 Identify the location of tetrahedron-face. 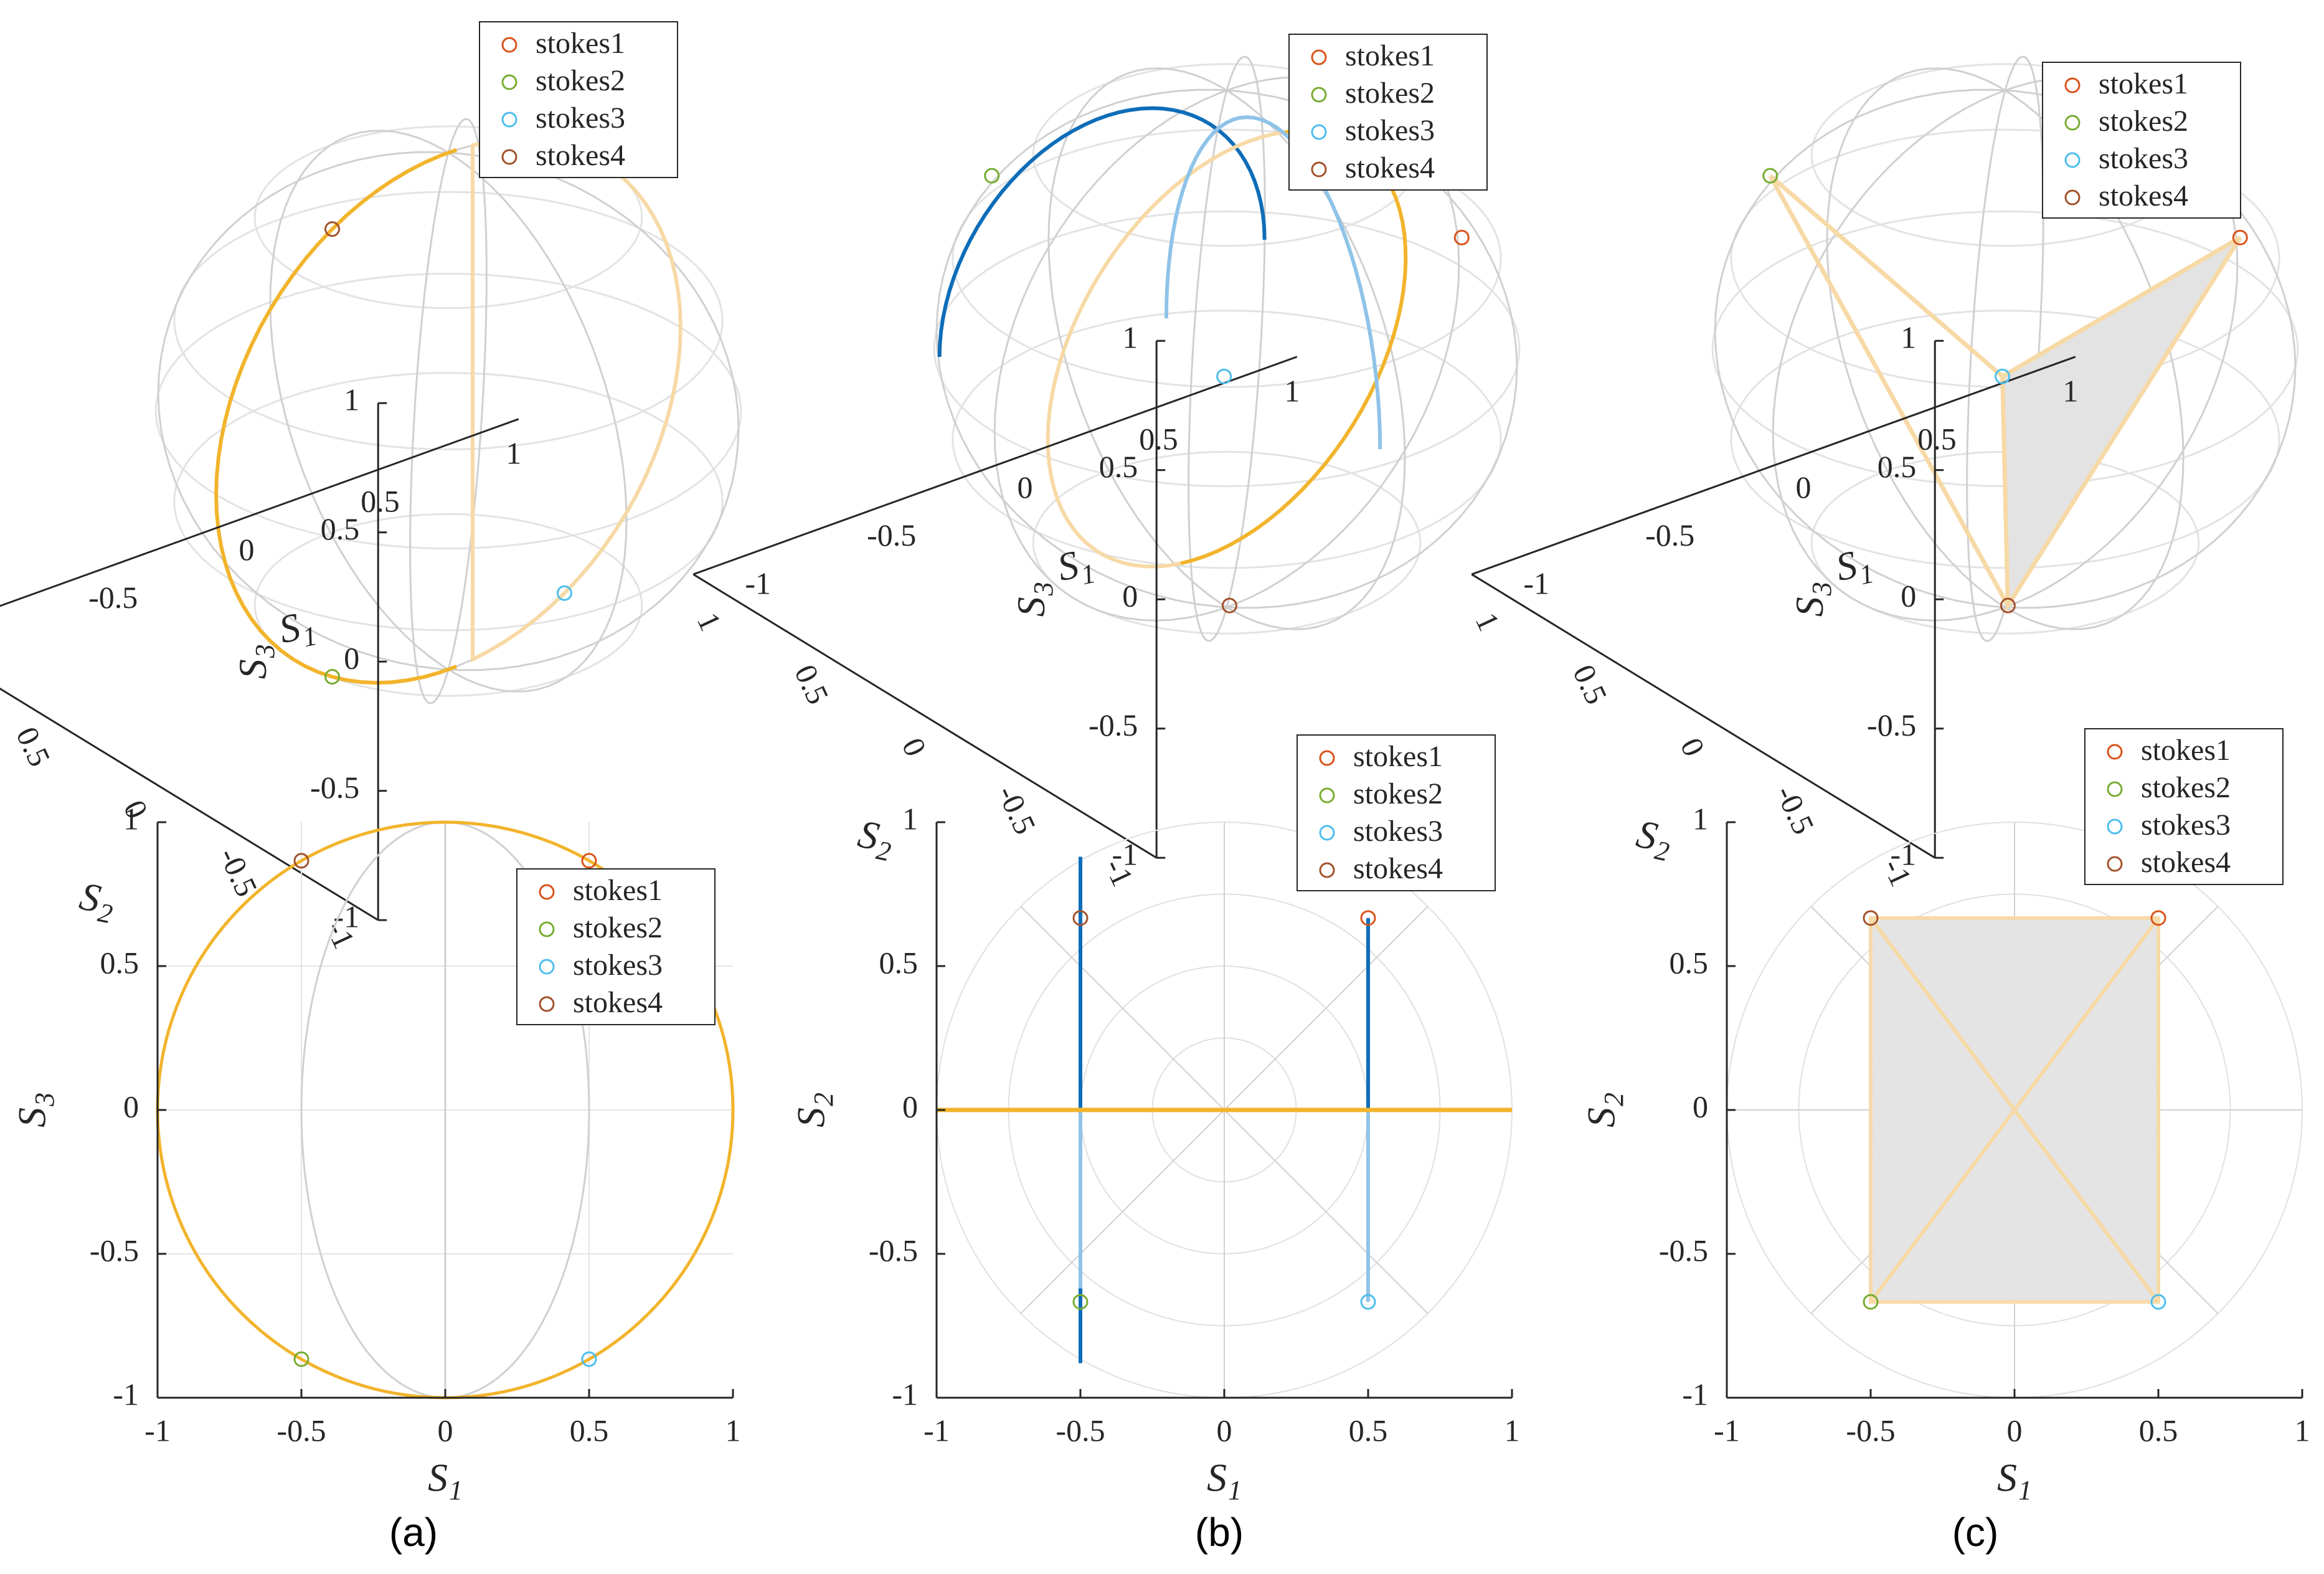
(2121, 424).